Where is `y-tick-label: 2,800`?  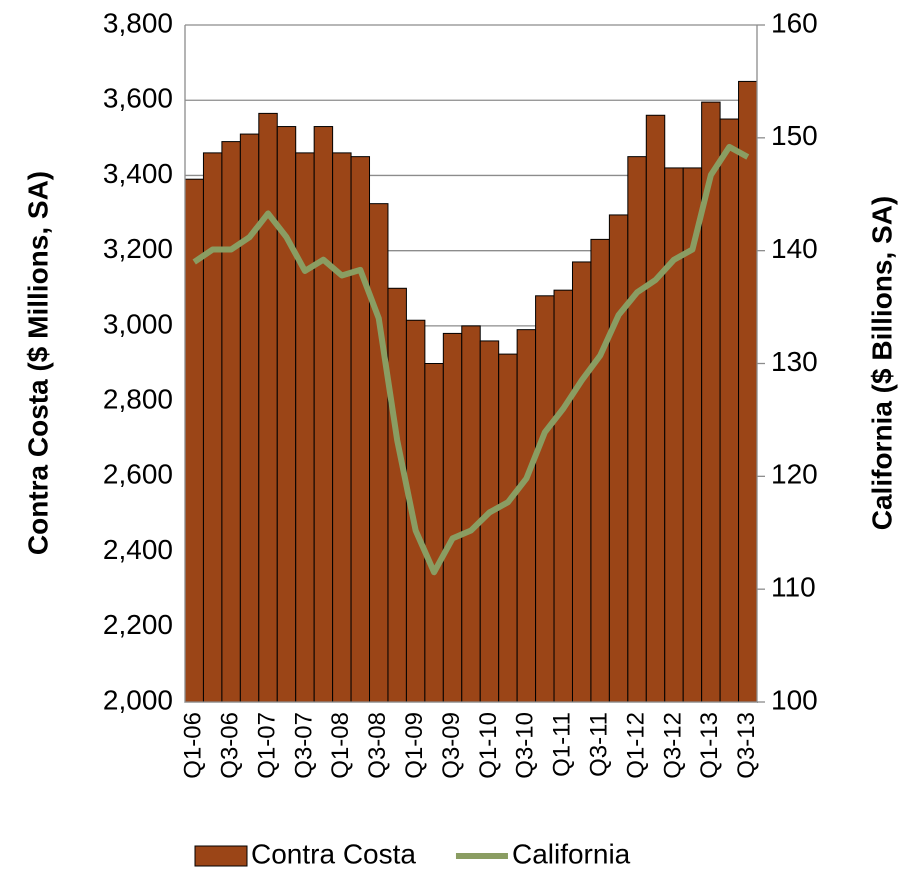
y-tick-label: 2,800 is located at coordinates (138, 399).